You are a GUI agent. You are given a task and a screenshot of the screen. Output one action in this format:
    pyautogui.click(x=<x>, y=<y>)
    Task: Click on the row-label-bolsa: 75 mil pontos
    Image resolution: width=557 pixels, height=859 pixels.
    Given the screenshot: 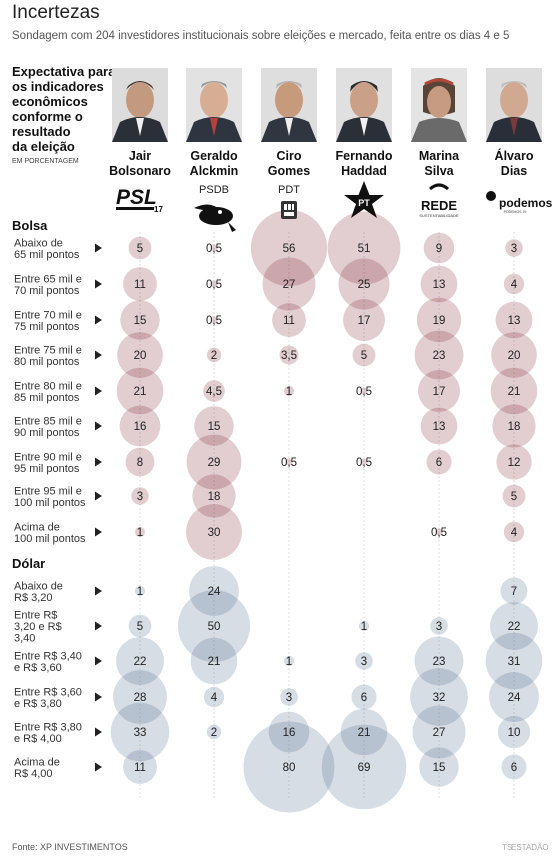 What is the action you would take?
    pyautogui.click(x=47, y=327)
    